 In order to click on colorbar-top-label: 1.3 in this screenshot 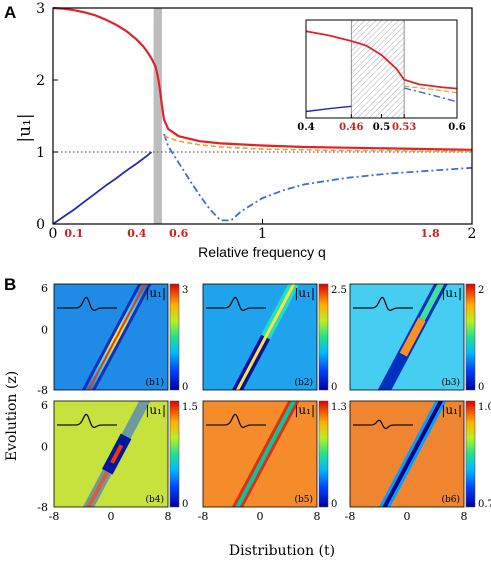, I will do `click(339, 407)`.